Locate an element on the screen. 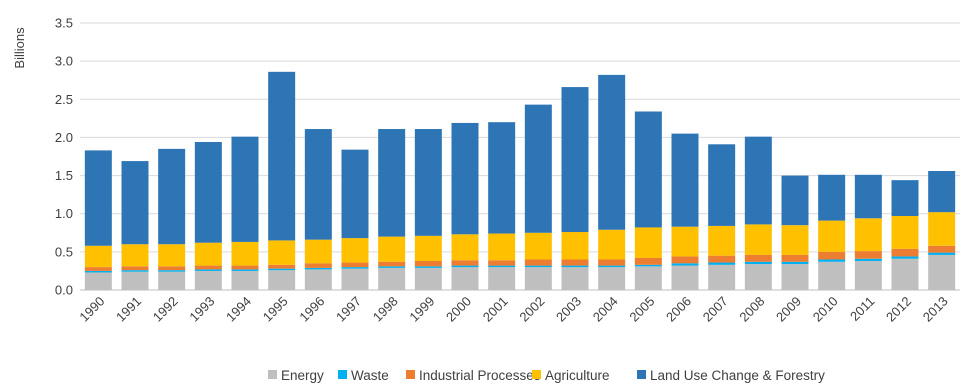  legend-label: Energy is located at coordinates (302, 375).